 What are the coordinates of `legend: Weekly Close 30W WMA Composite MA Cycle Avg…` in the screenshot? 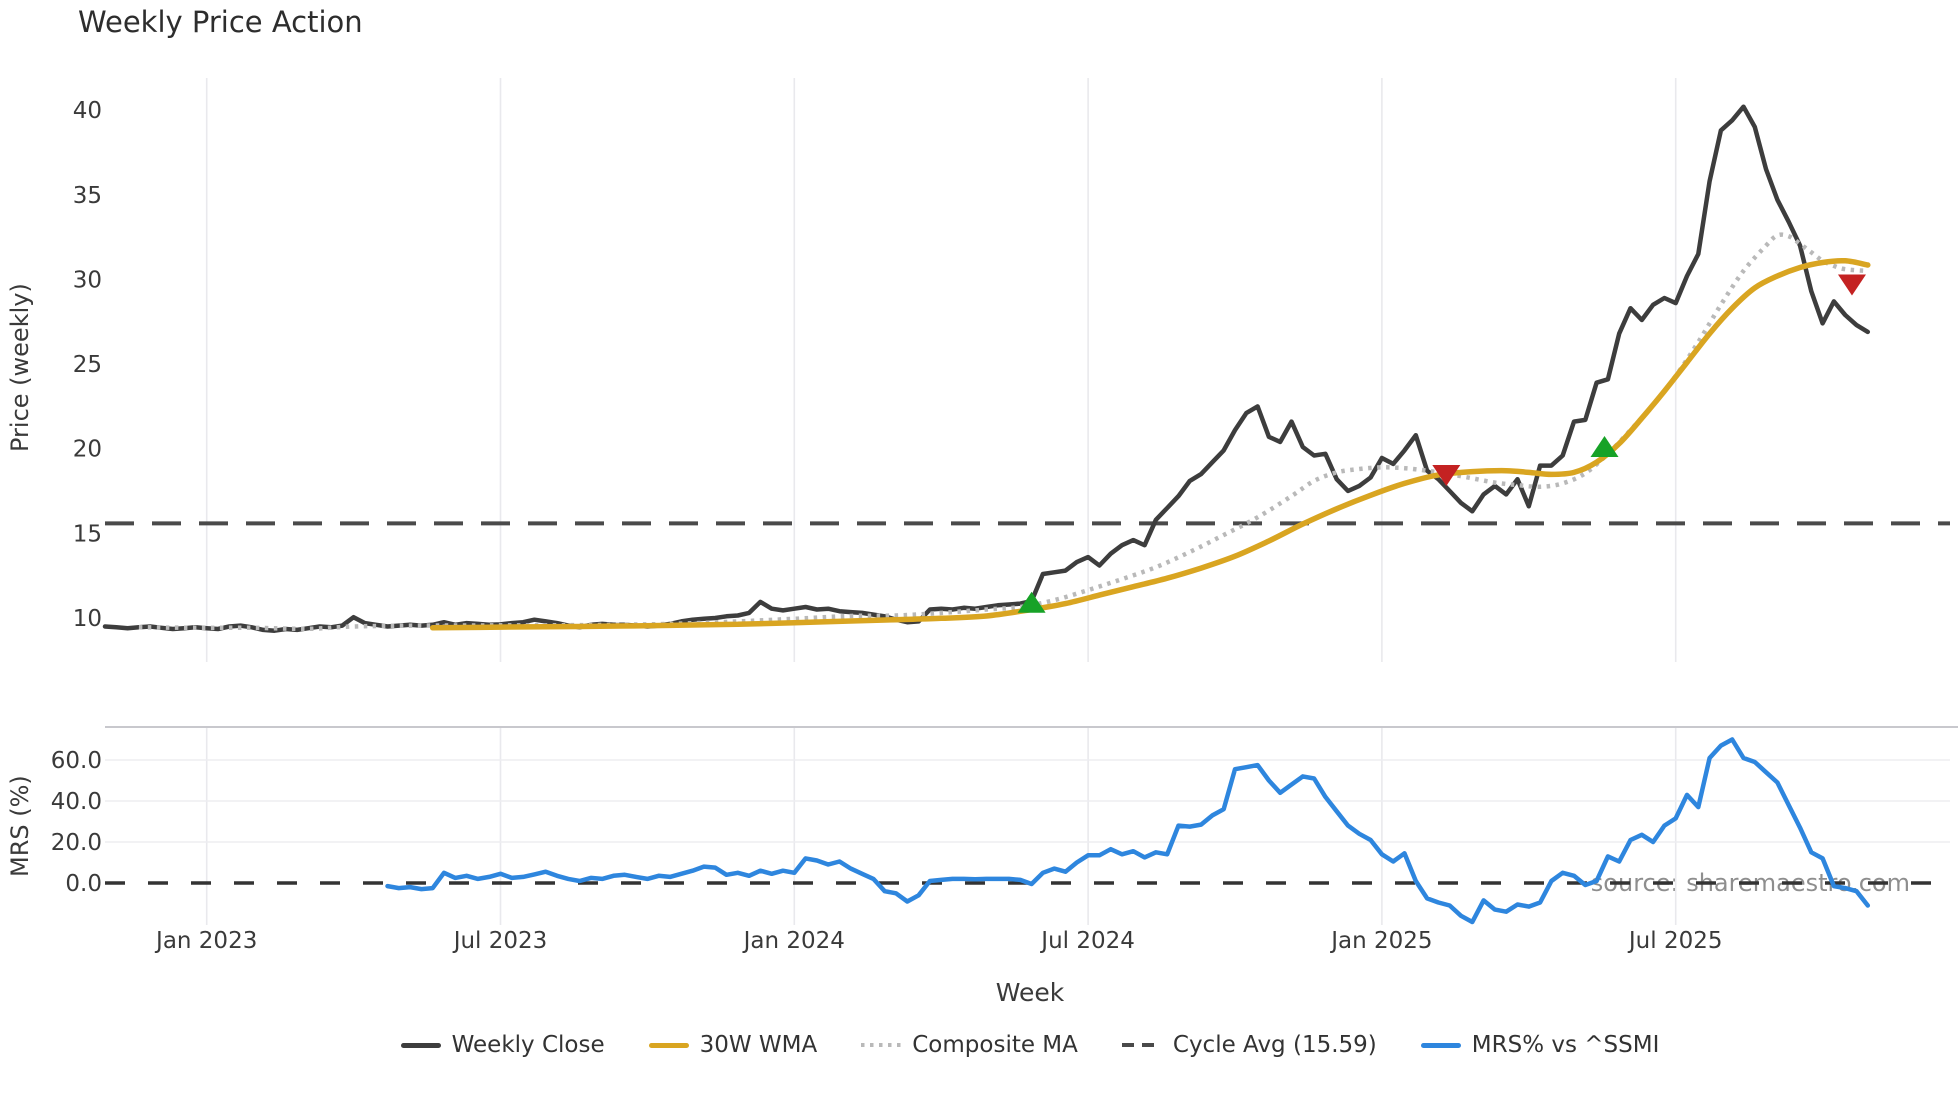 It's located at (1030, 1045).